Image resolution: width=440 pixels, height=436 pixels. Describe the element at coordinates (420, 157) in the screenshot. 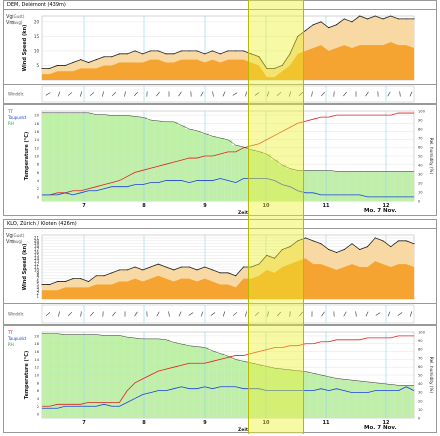

I see `y2-tick-label: 50` at that location.